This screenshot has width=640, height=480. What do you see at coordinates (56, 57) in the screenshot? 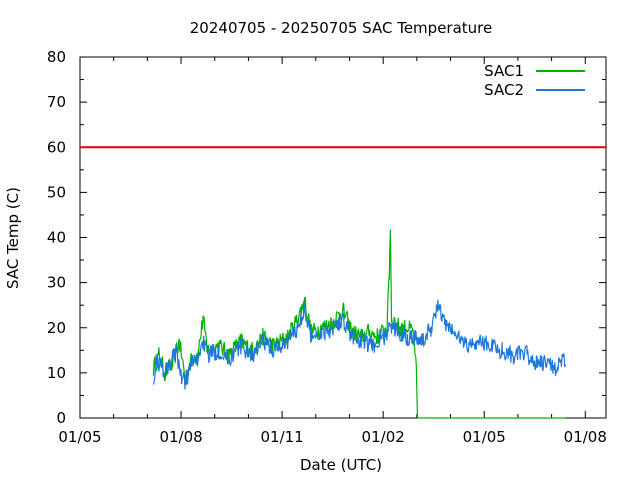
I see `y-tick-label: 80` at bounding box center [56, 57].